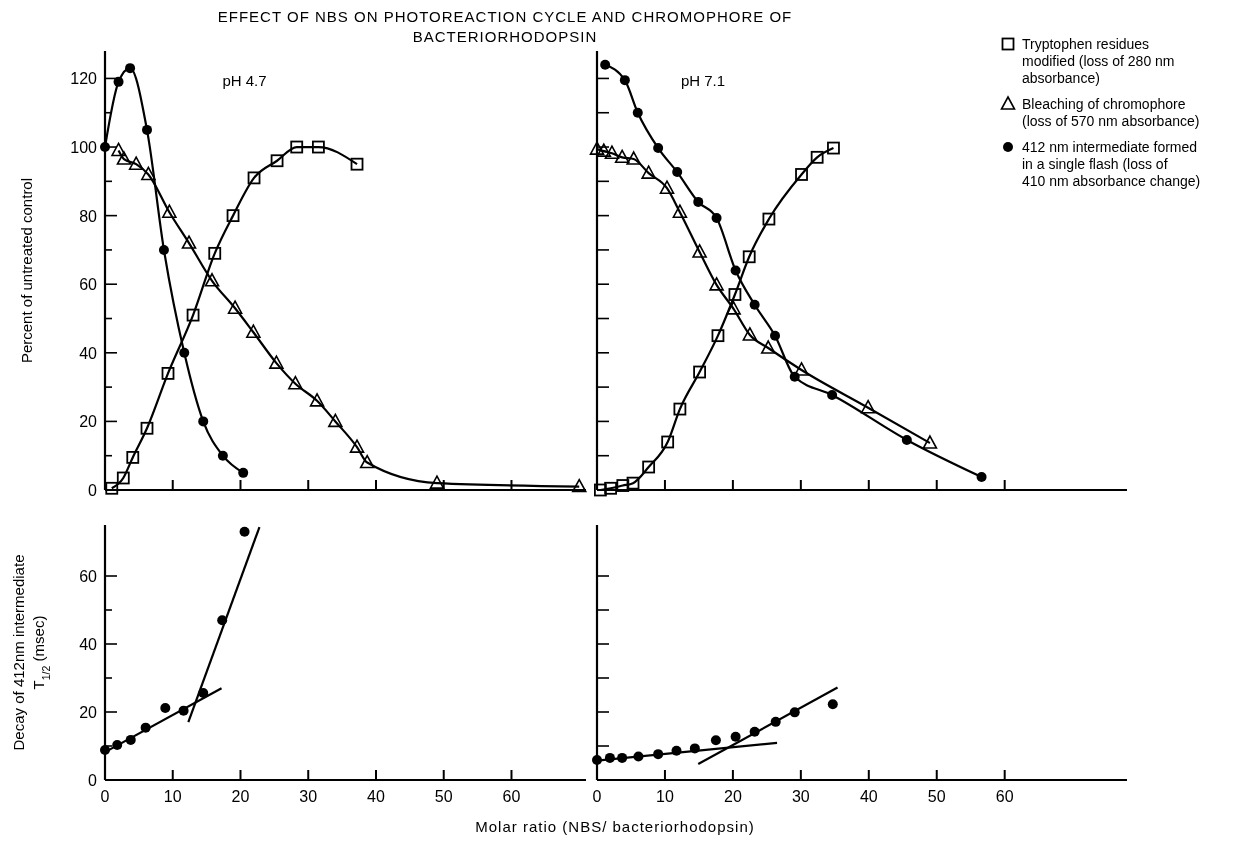 The height and width of the screenshot is (844, 1233). Describe the element at coordinates (88, 216) in the screenshot. I see `y-tick-label: 80` at that location.